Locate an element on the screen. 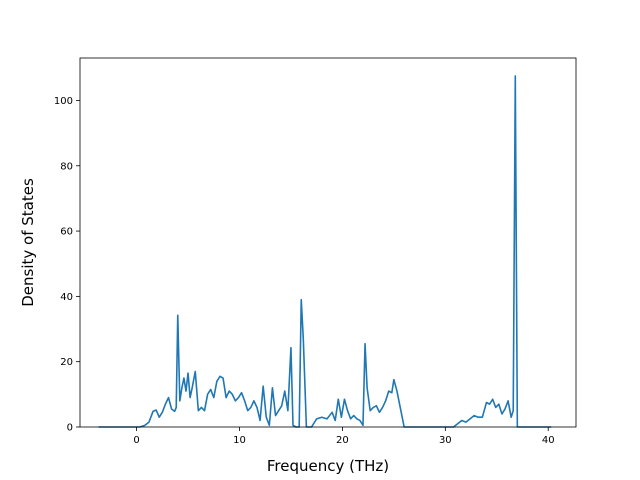  y-tick-label: 60 is located at coordinates (66, 232).